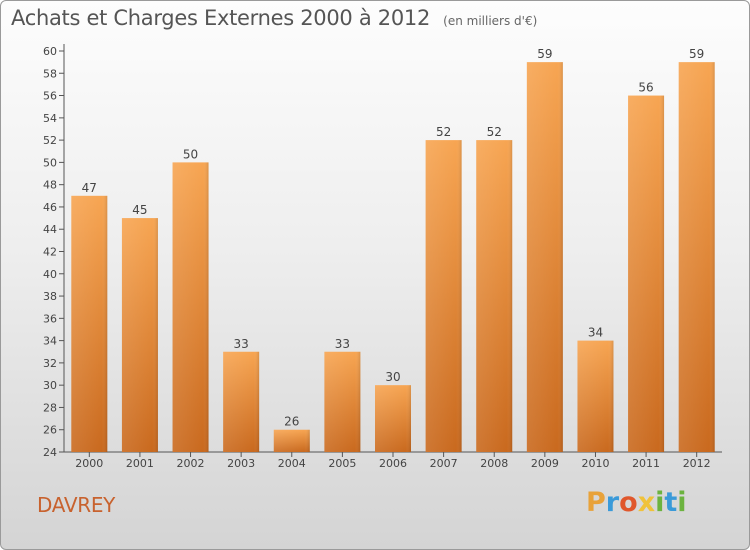  What do you see at coordinates (50, 274) in the screenshot?
I see `y-tick-label: 40` at bounding box center [50, 274].